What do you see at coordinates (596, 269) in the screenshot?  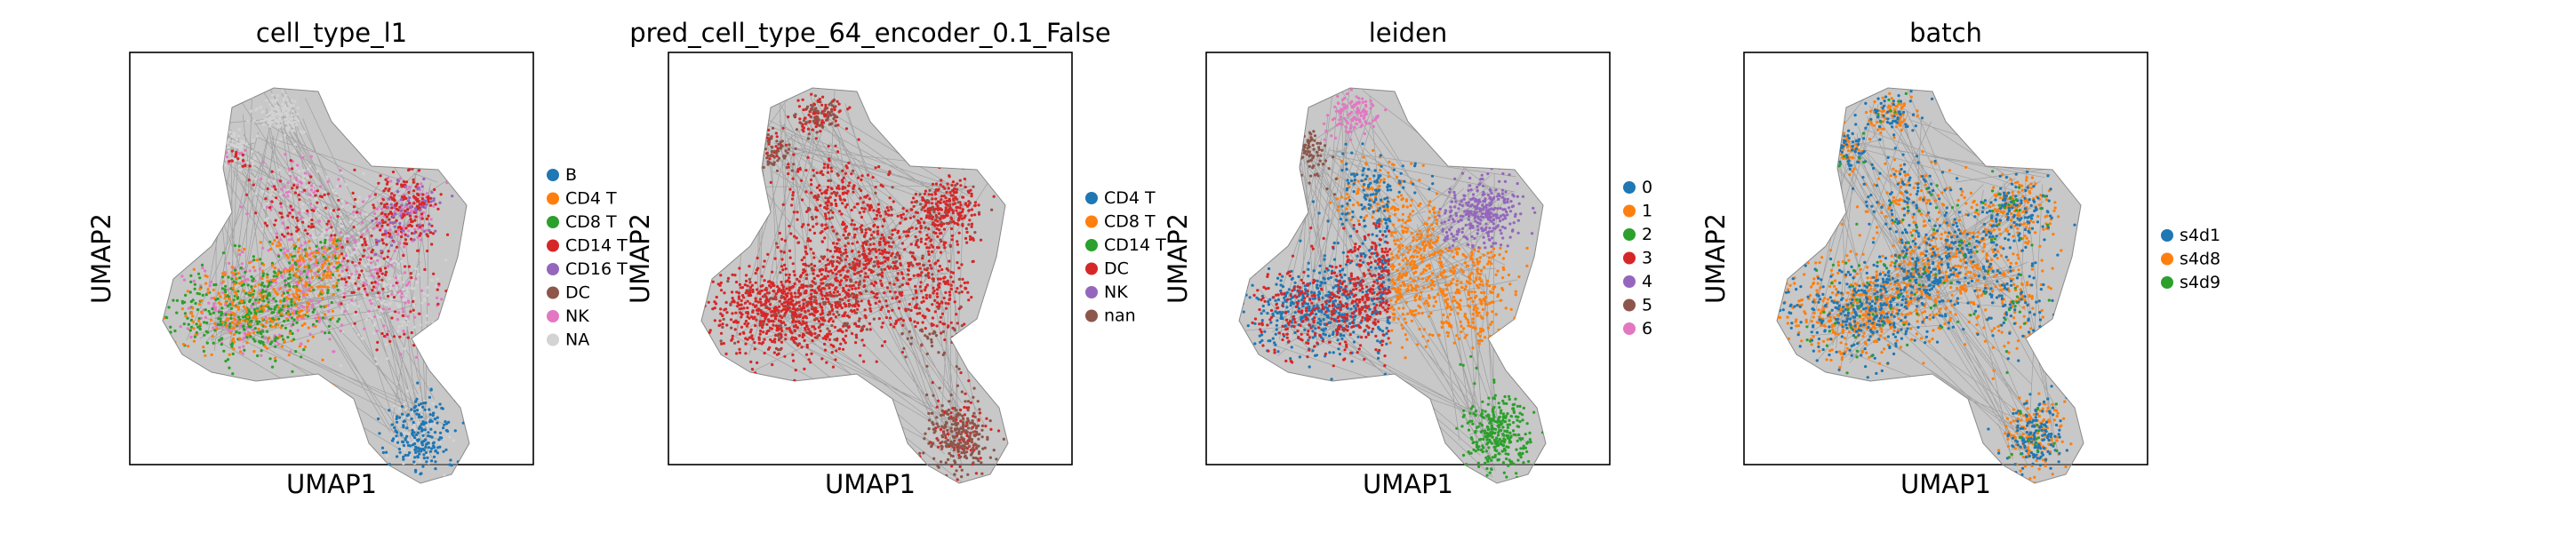 I see `legend-label: CD16 T` at bounding box center [596, 269].